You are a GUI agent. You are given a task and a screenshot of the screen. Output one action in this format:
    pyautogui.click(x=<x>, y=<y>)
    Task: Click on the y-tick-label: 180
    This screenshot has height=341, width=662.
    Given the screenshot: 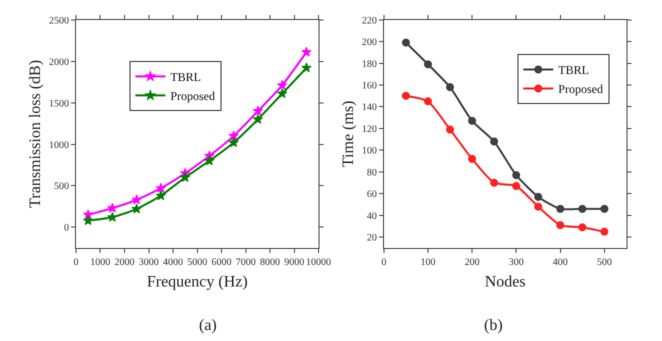 What is the action you would take?
    pyautogui.click(x=369, y=64)
    